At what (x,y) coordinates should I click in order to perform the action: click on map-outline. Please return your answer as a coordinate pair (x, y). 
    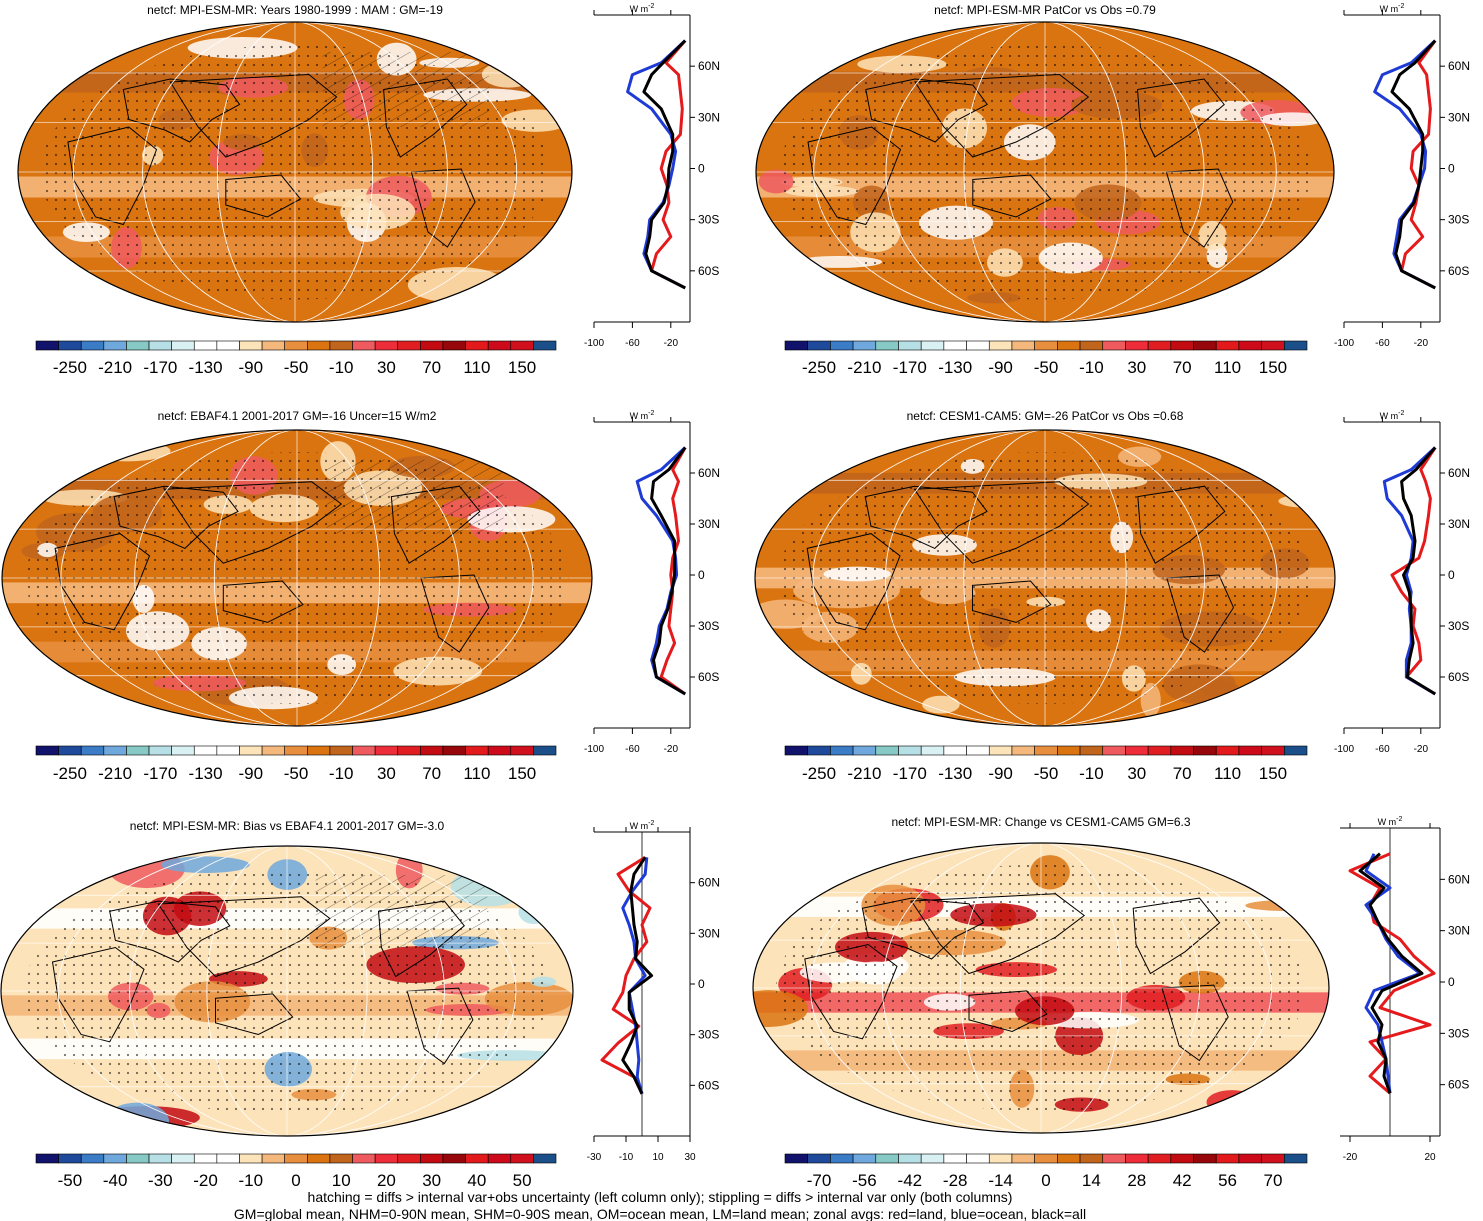
    Looking at the image, I should click on (287, 991).